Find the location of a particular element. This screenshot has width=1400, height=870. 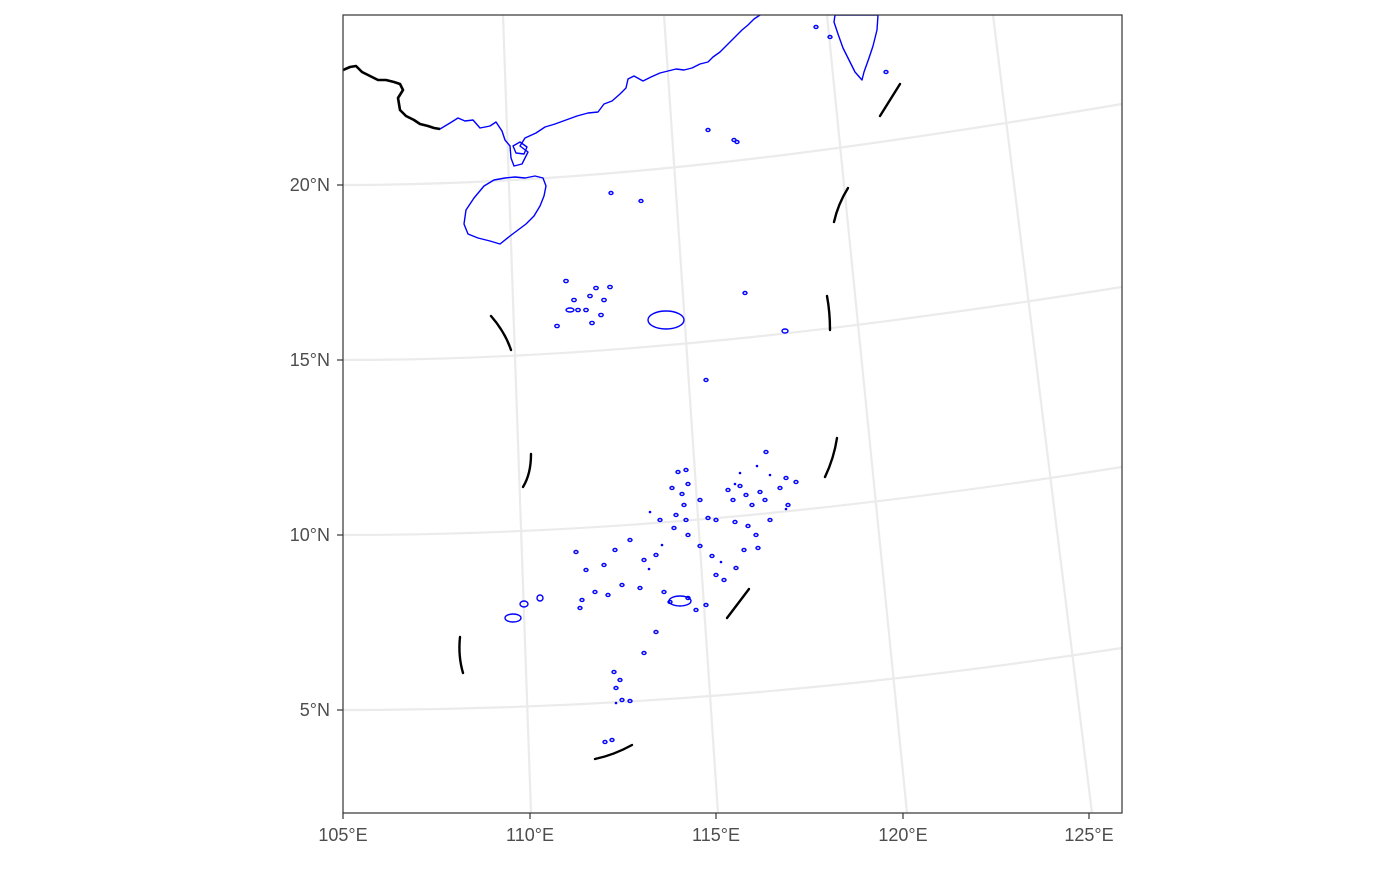

x-tick-label-115: 115°E is located at coordinates (716, 835).